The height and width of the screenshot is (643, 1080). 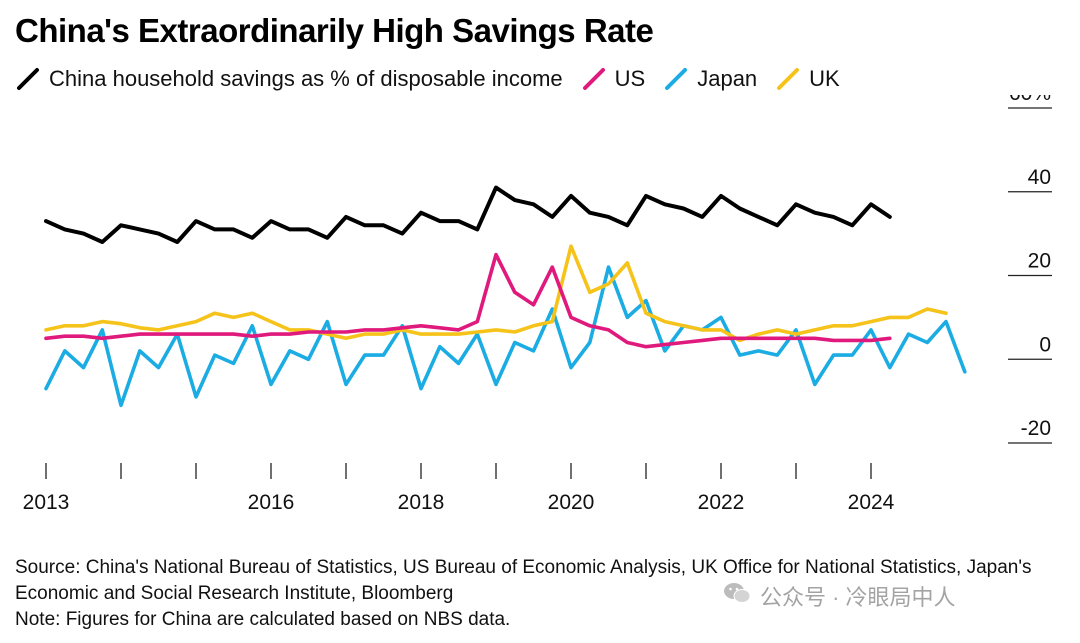 What do you see at coordinates (1036, 428) in the screenshot?
I see `y-tick-label-4: -20` at bounding box center [1036, 428].